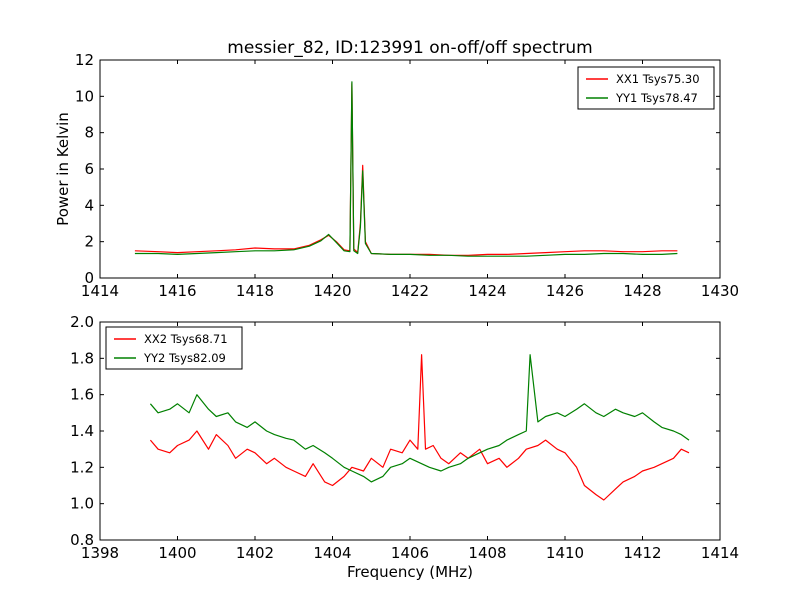  Describe the element at coordinates (720, 291) in the screenshot. I see `x-tick-label: 1430` at that location.